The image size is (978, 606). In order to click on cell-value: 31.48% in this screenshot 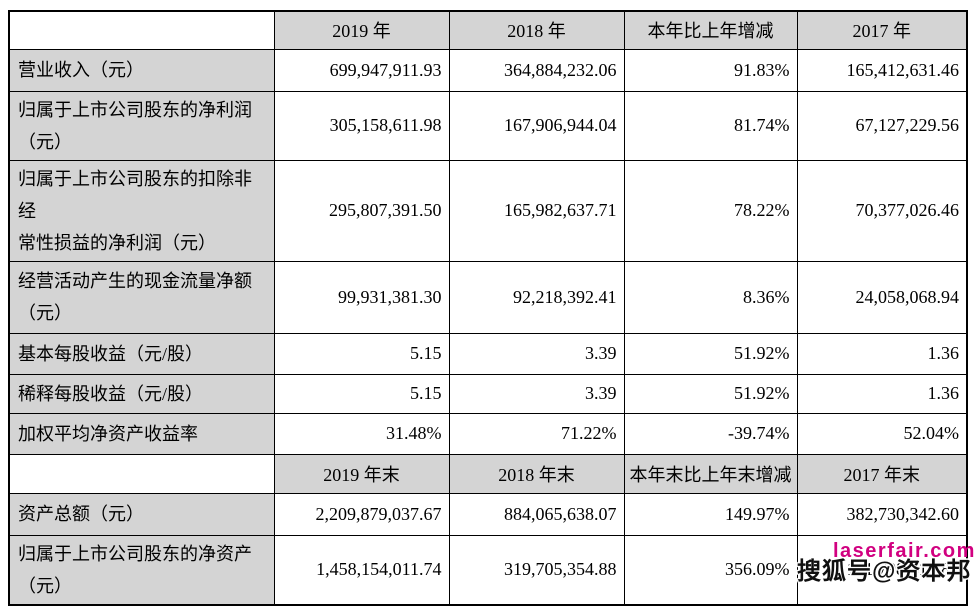, I will do `click(361, 433)`.